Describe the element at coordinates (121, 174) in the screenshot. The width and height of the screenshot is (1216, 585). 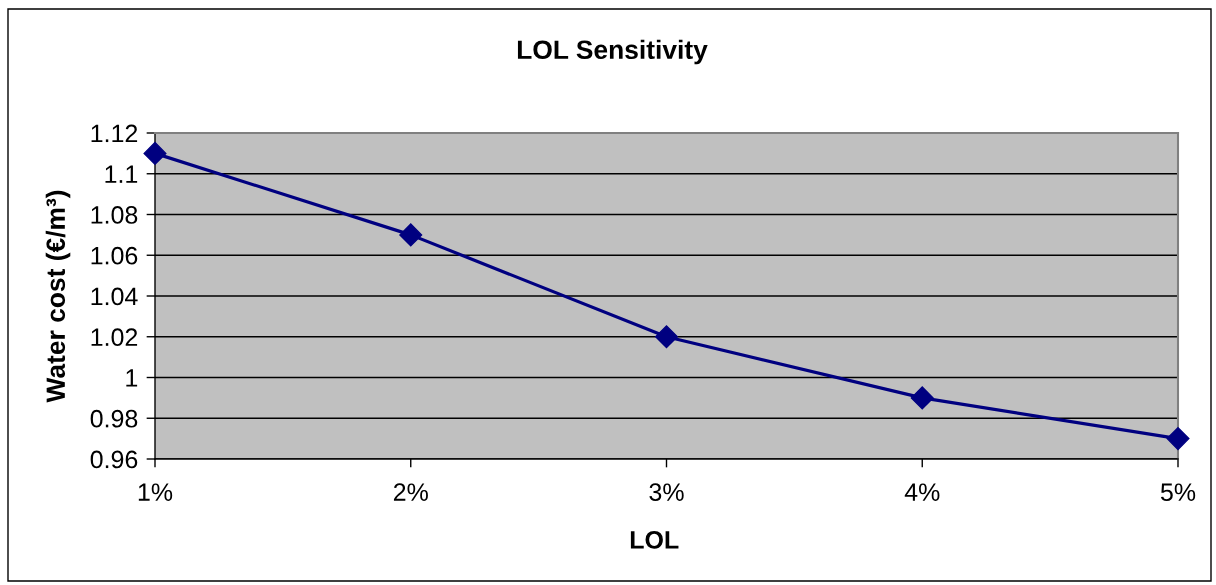
I see `y-tick-label: 1.1` at that location.